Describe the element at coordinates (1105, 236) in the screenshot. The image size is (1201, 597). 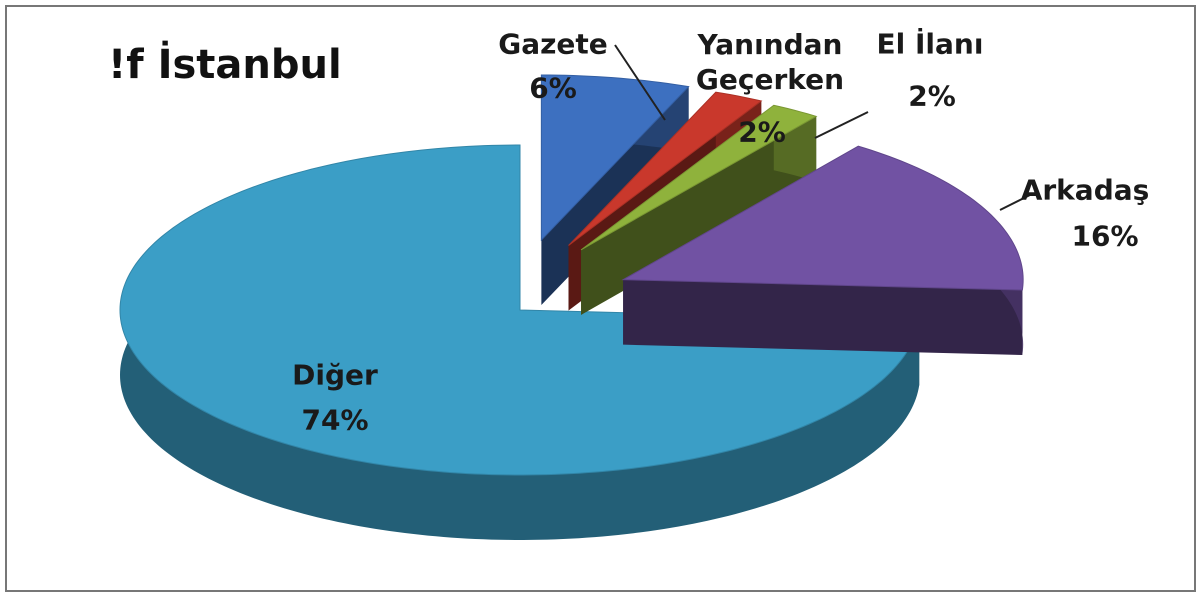
I see `value-label: 16%` at that location.